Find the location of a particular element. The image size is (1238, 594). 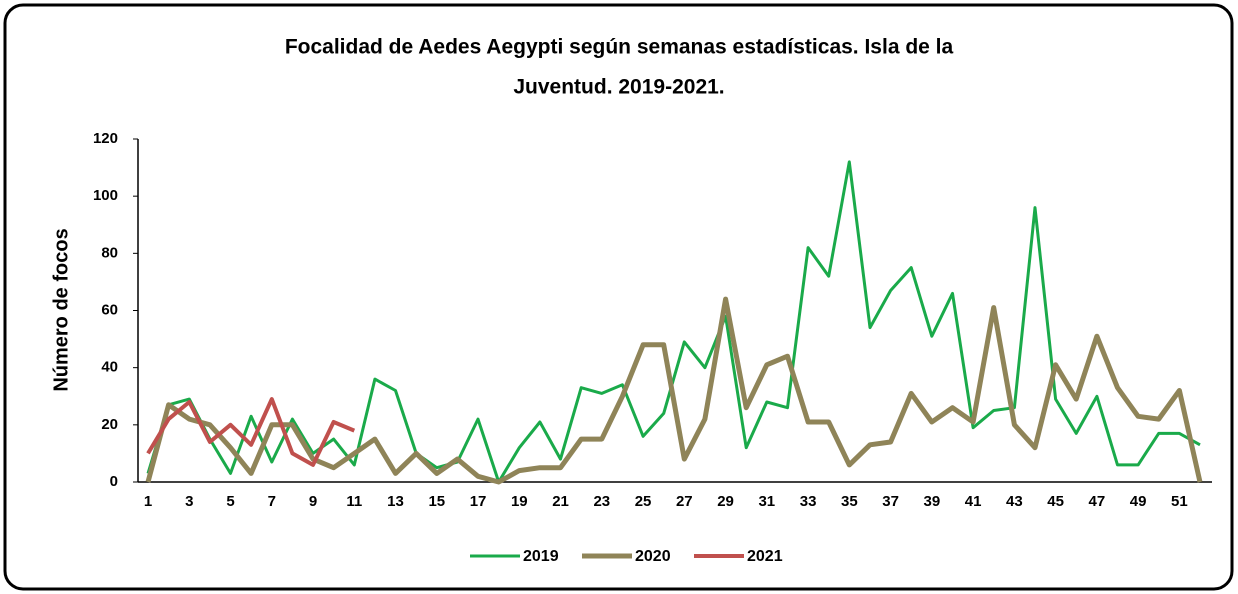

x-tick-label: 27 is located at coordinates (684, 501).